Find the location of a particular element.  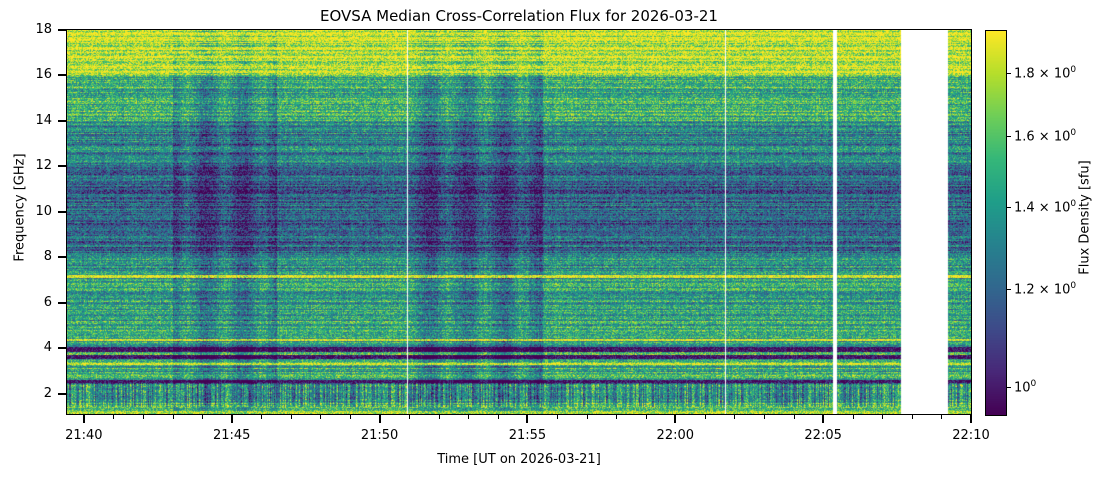

cb-mantissa: 10 is located at coordinates (1022, 387).